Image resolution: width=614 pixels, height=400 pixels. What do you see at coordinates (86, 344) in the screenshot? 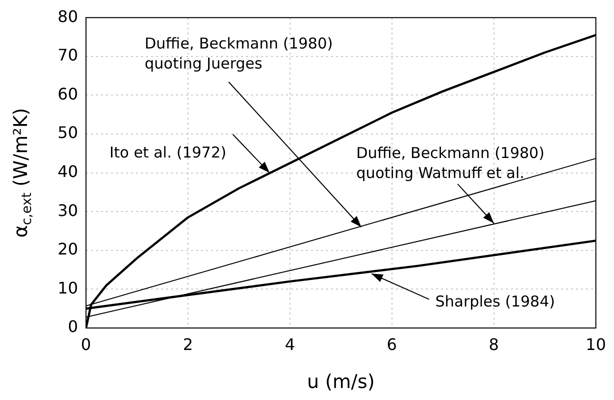
I see `x-tick-label: 0` at bounding box center [86, 344].